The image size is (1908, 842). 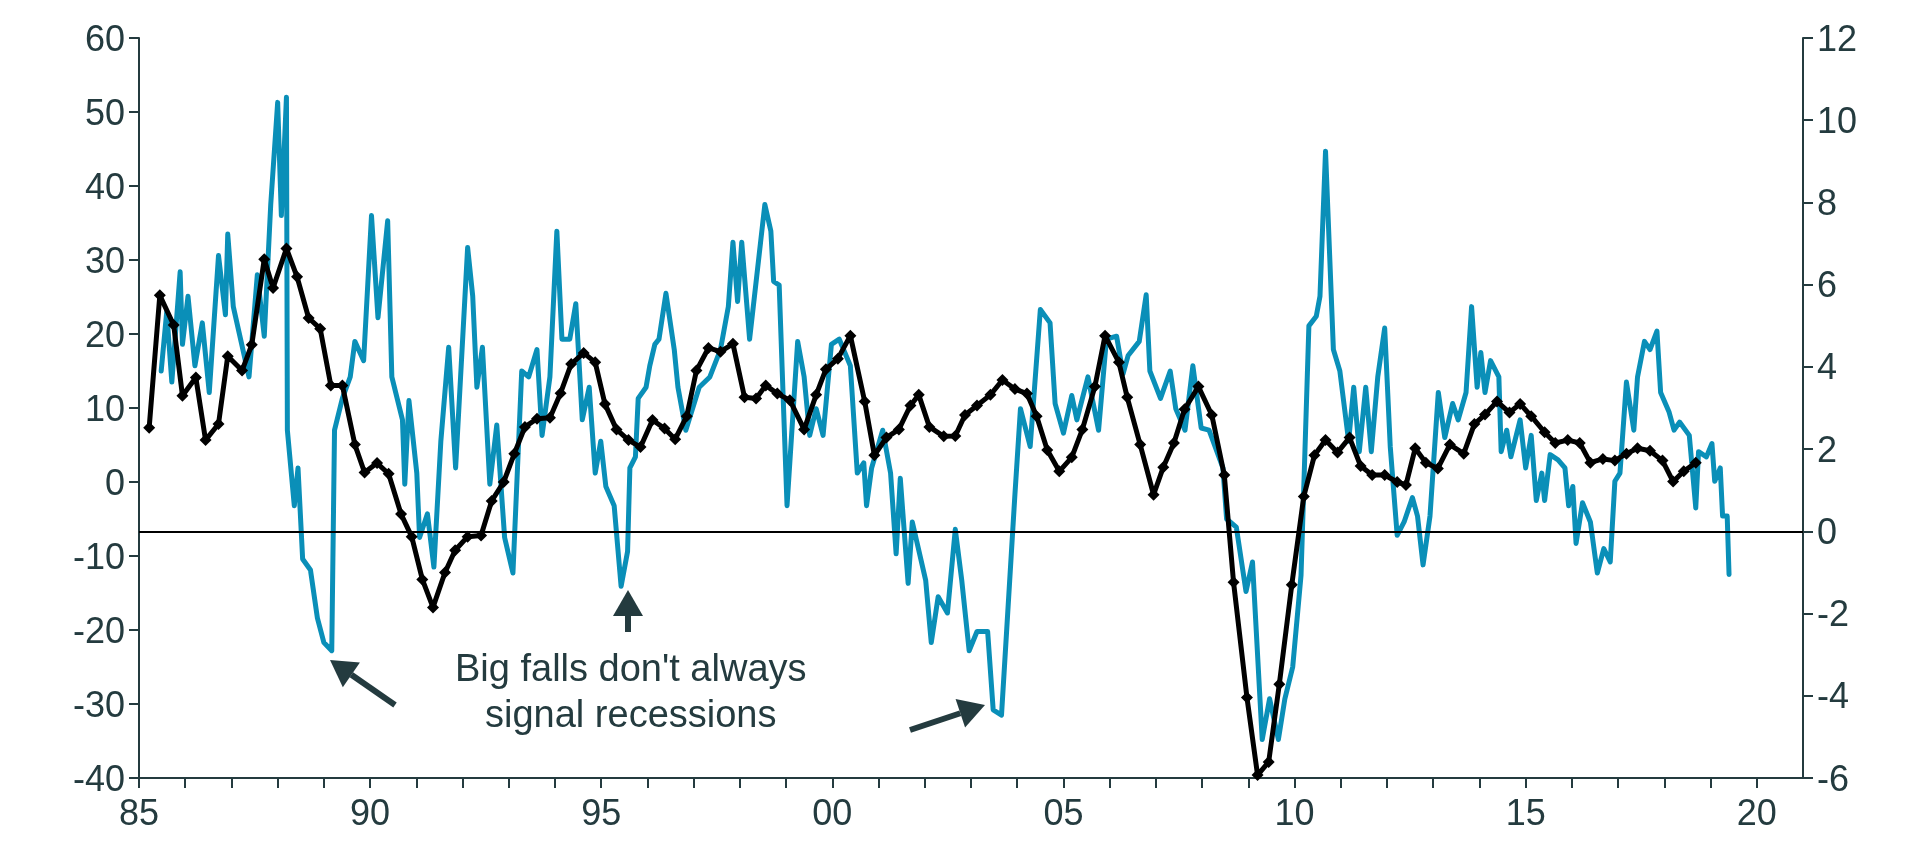 What do you see at coordinates (1833, 614) in the screenshot?
I see `y2-tick-label: -2` at bounding box center [1833, 614].